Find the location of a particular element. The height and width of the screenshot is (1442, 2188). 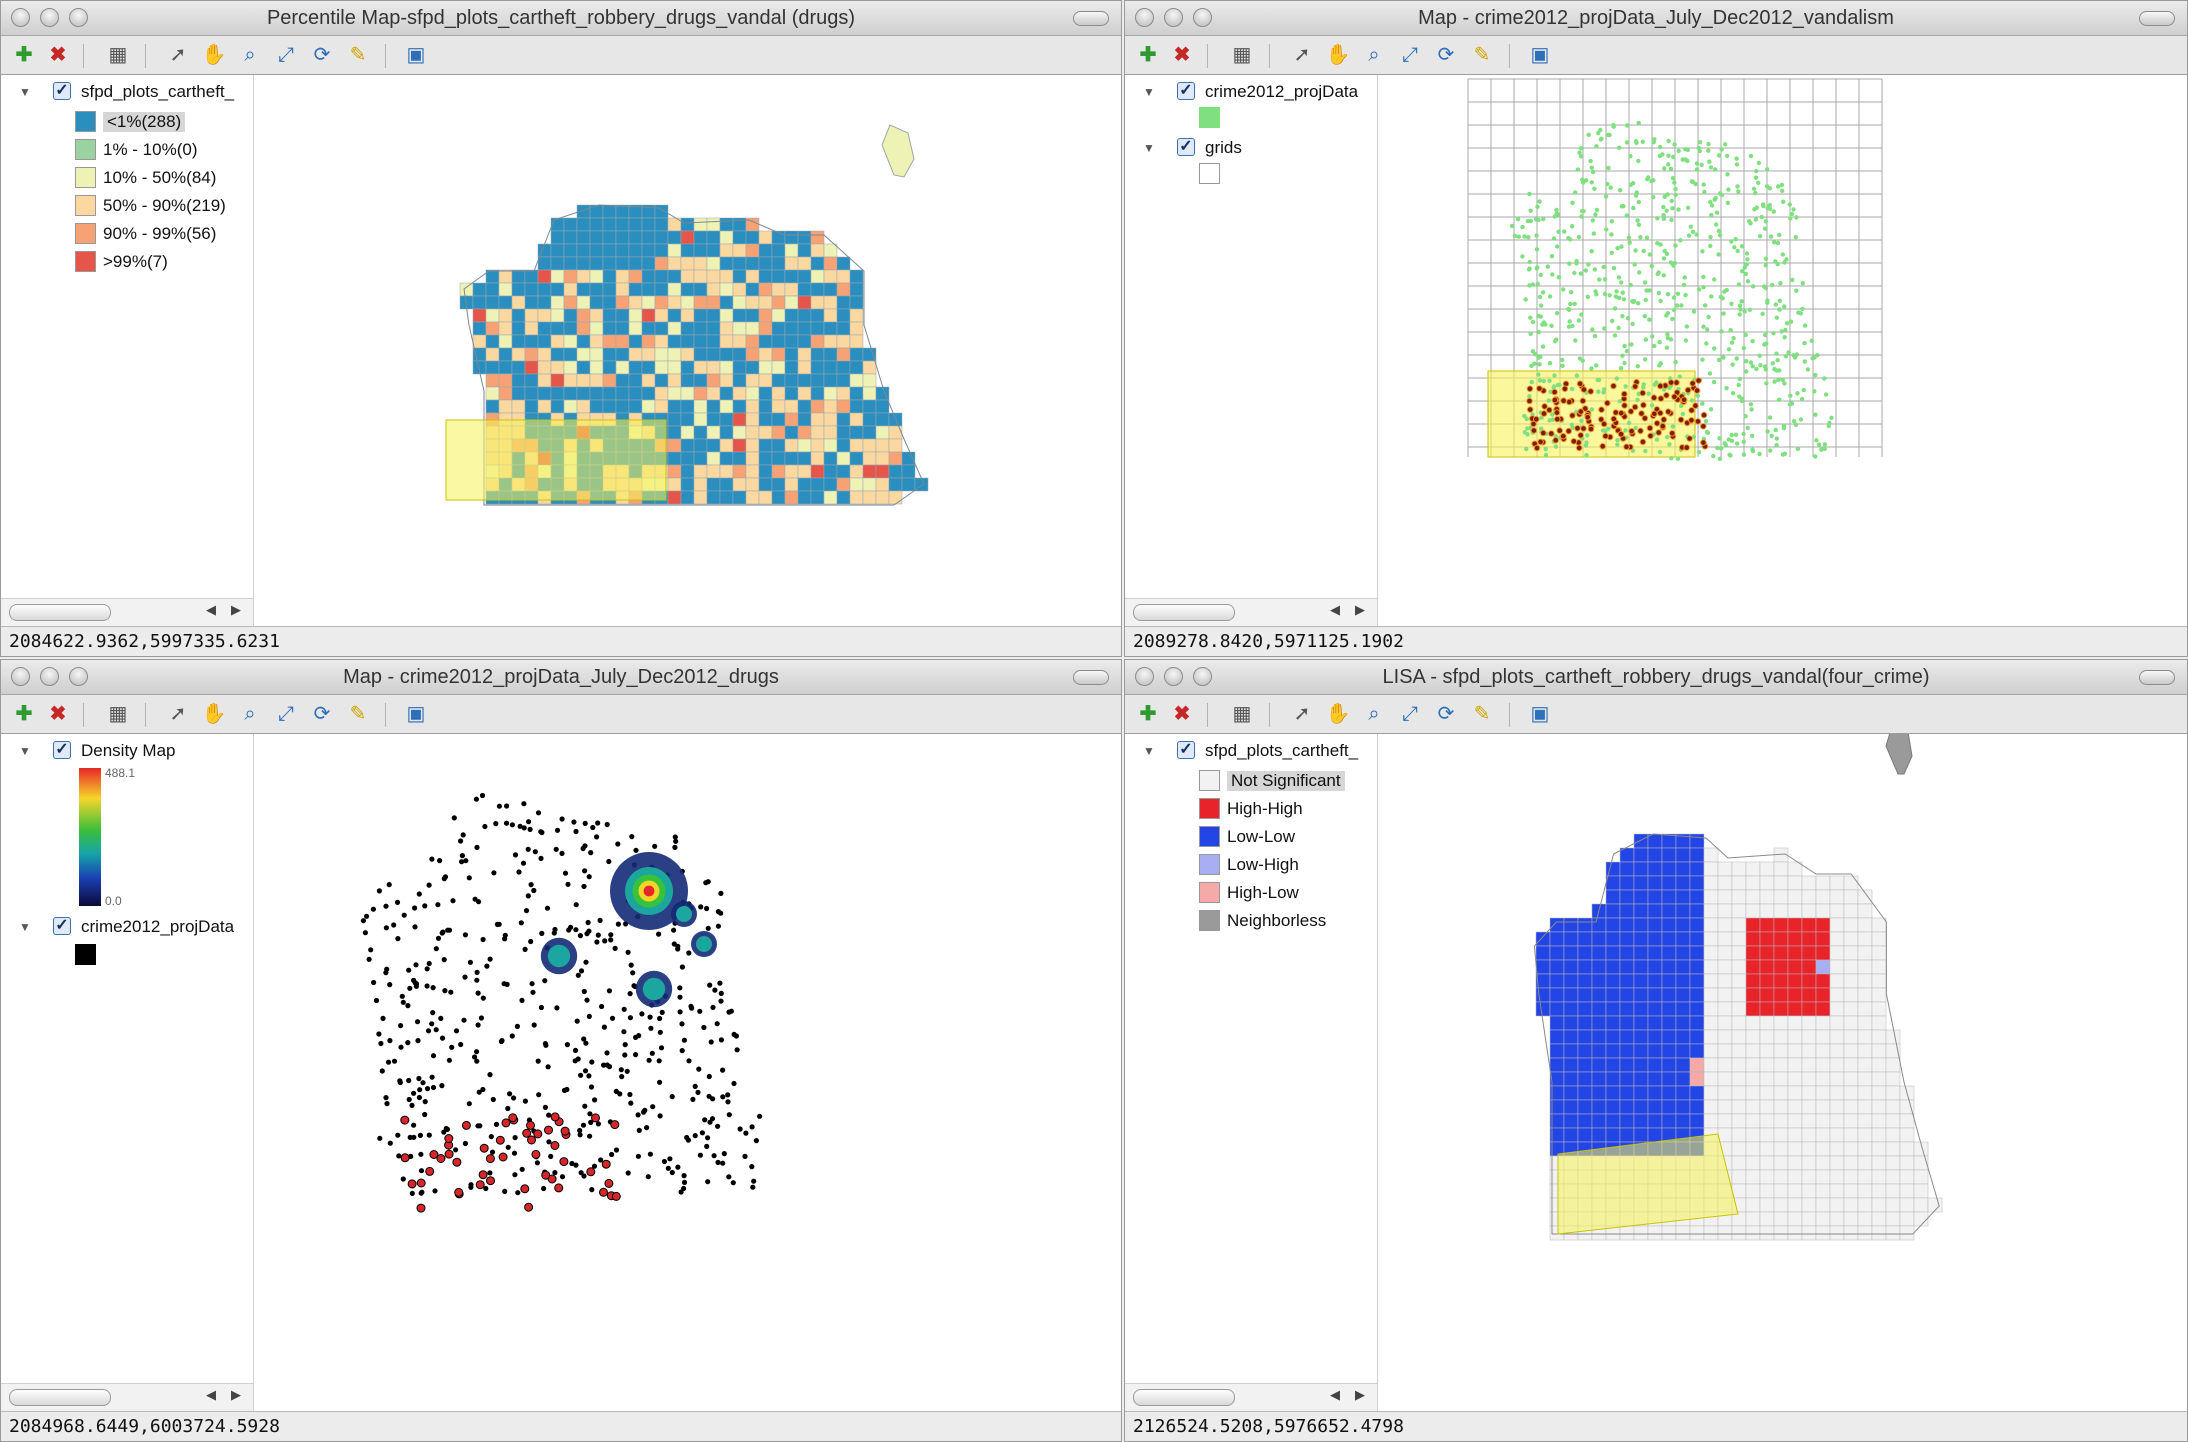

legend-item: >99%(7) is located at coordinates (127, 262).